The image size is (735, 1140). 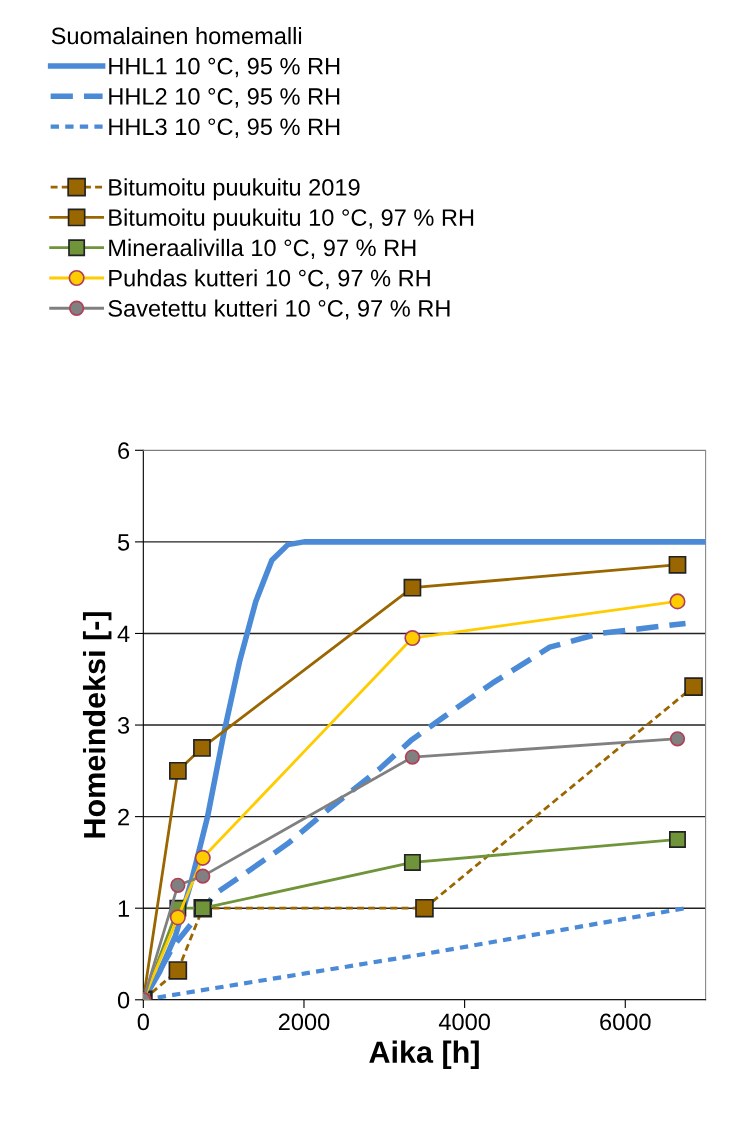 I want to click on legend-label: HHL1 10 °C, 95 % RH, so click(x=224, y=67).